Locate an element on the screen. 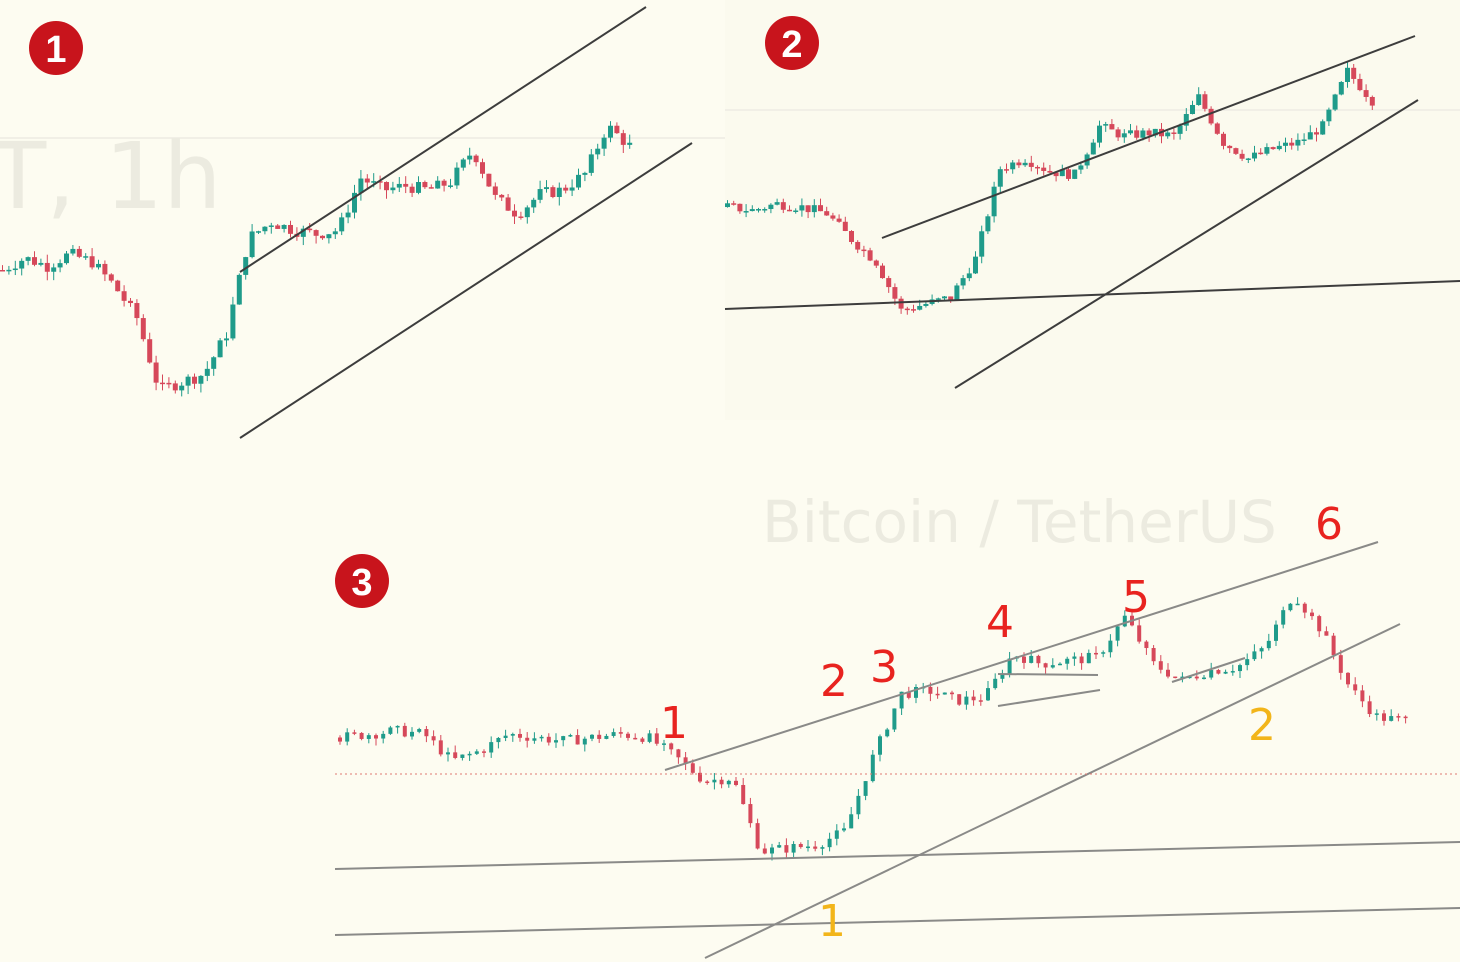  panel-3-minor-line is located at coordinates (1208, 670).